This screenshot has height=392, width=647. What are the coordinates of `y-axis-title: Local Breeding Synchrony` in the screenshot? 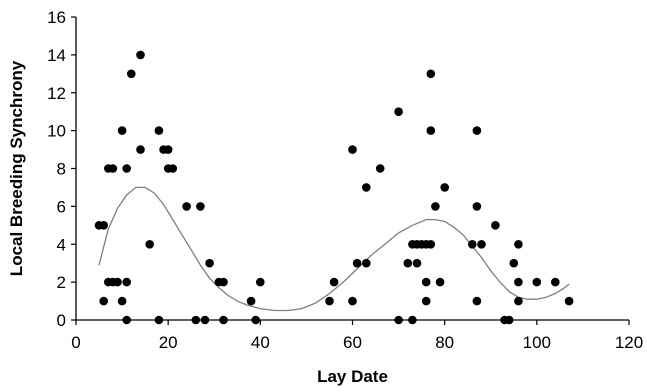 It's located at (16, 168).